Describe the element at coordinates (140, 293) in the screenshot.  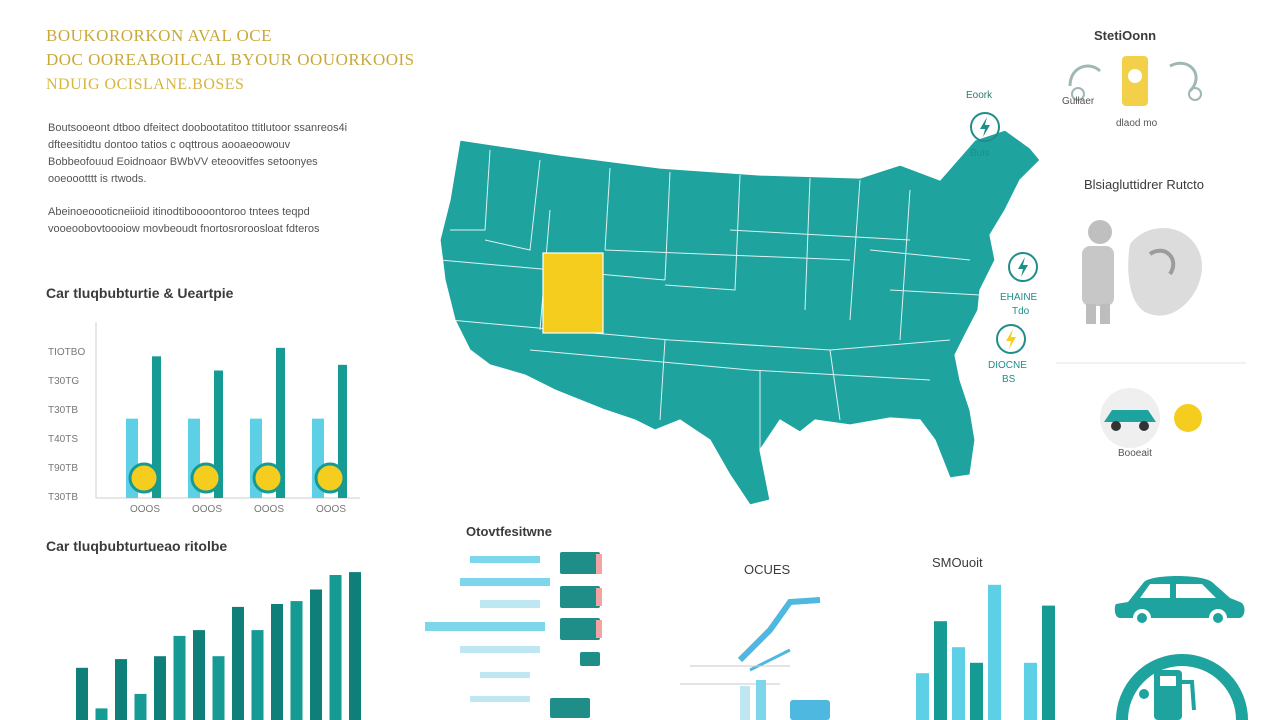
I see `top-chart-title: Car tluqbubturtie & Ueartpie` at that location.